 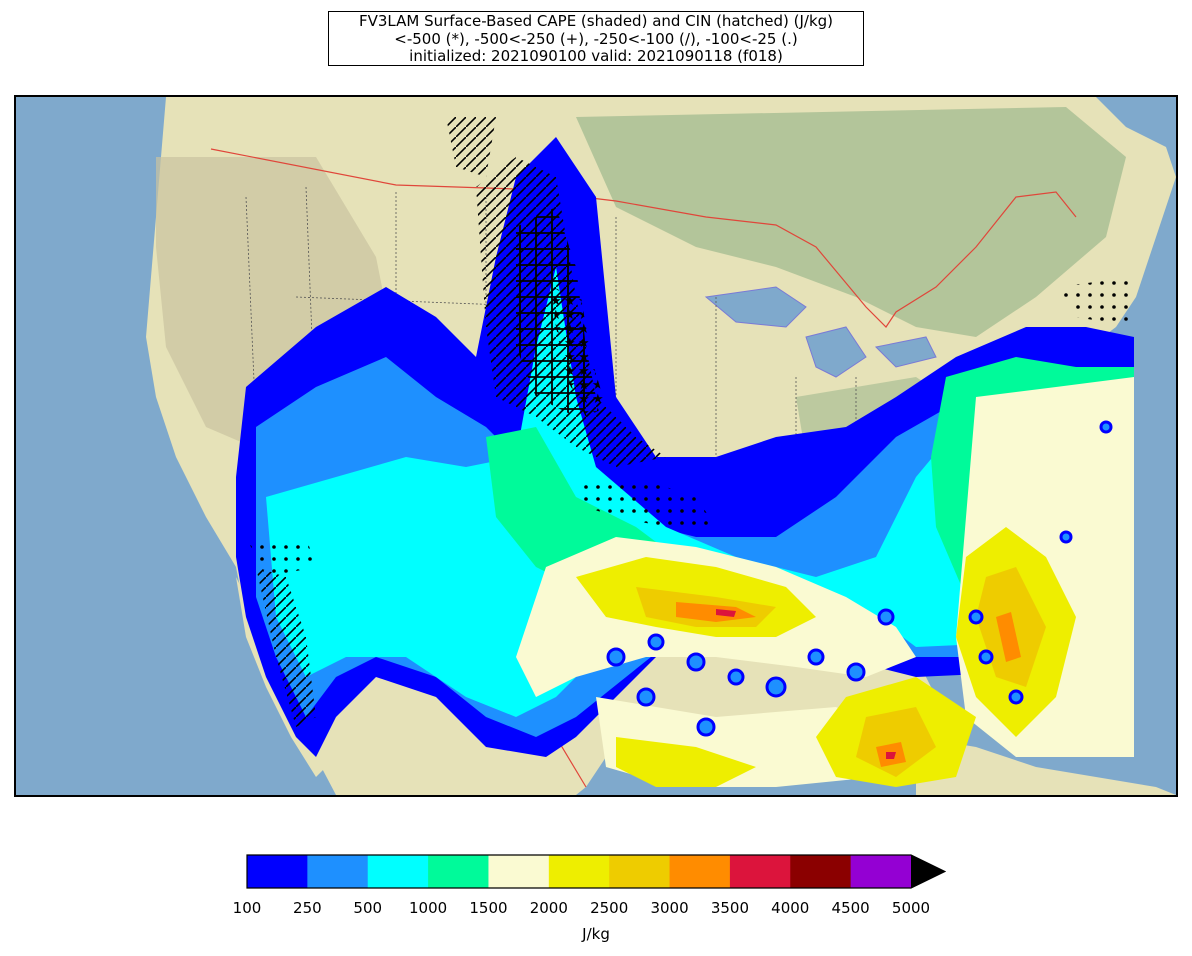 What do you see at coordinates (669, 908) in the screenshot?
I see `colorbar-tick-label: 3000` at bounding box center [669, 908].